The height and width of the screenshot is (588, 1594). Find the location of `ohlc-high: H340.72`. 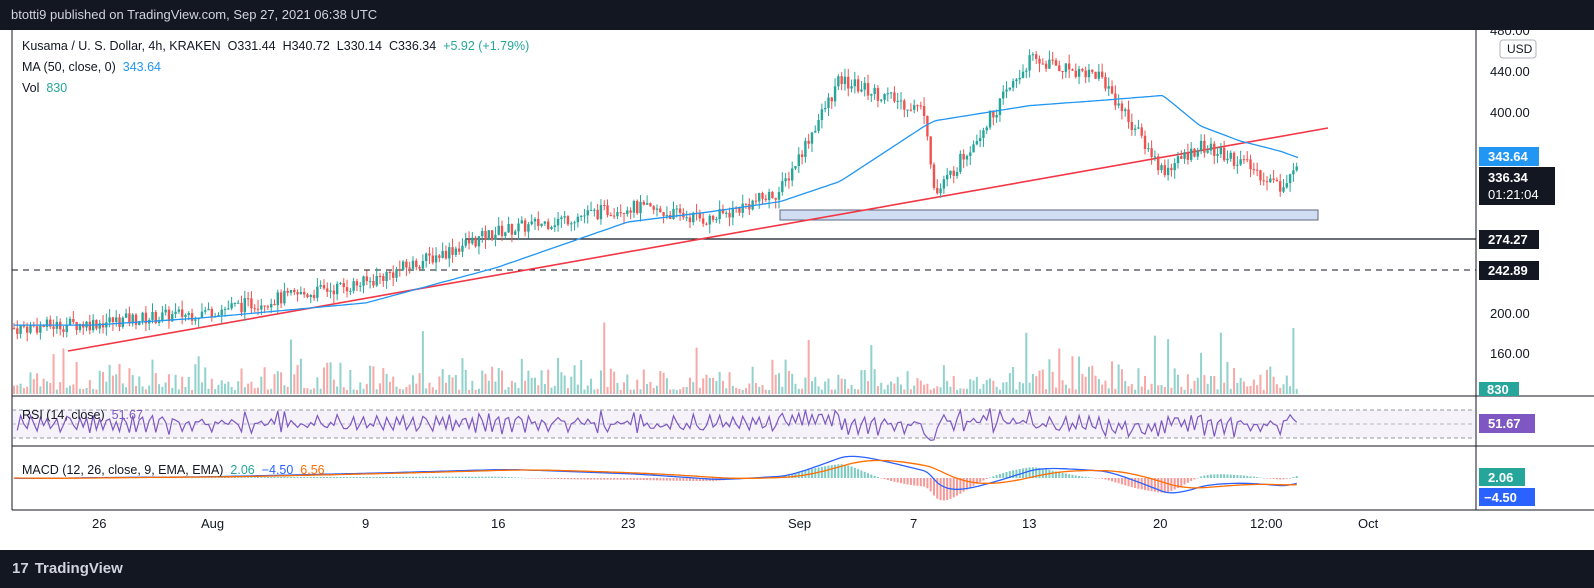

ohlc-high: H340.72 is located at coordinates (306, 46).